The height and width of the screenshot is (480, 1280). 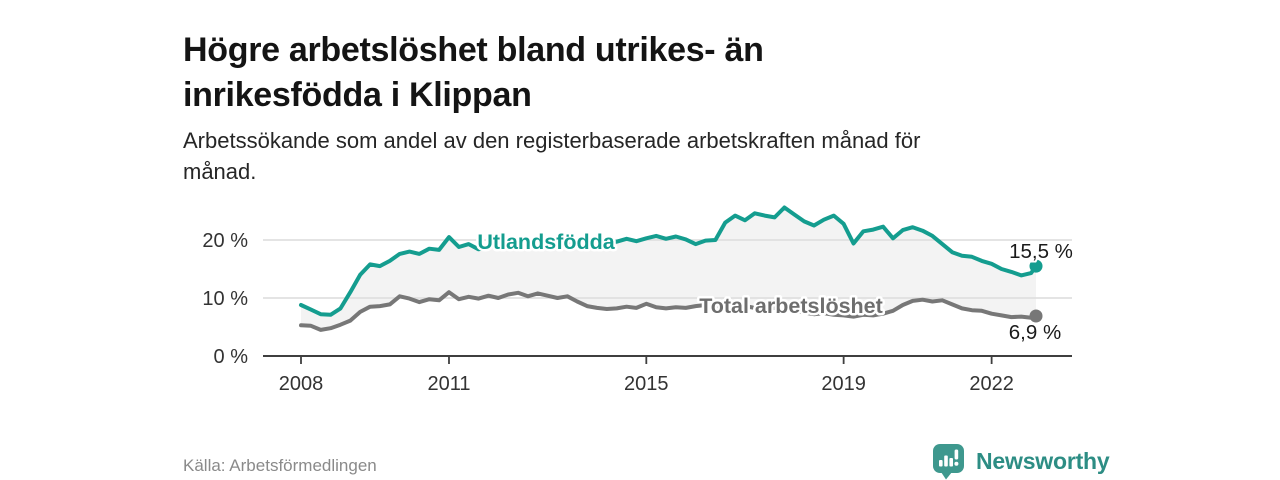 What do you see at coordinates (843, 384) in the screenshot?
I see `x-tick-label-2019: 2019` at bounding box center [843, 384].